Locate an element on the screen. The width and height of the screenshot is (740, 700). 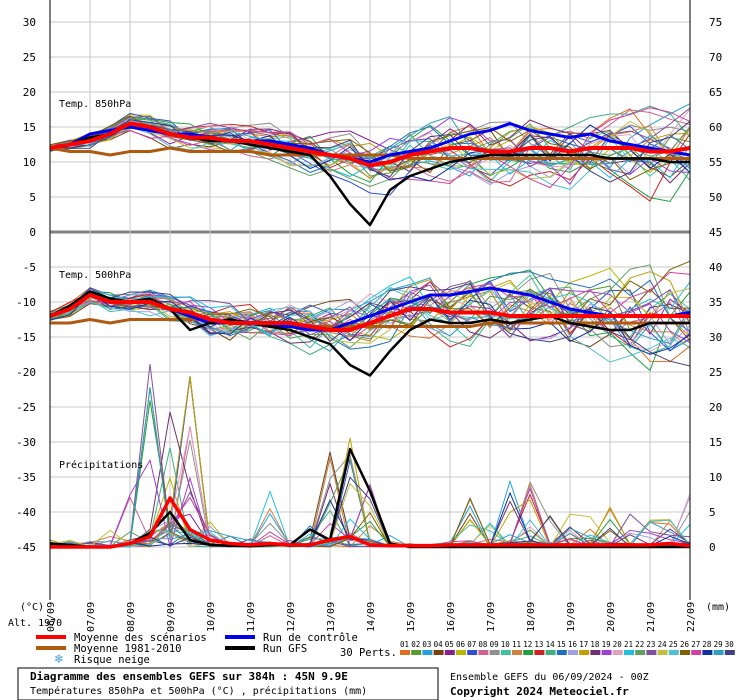
left-tick-label: -25 is located at coordinates (26, 407).